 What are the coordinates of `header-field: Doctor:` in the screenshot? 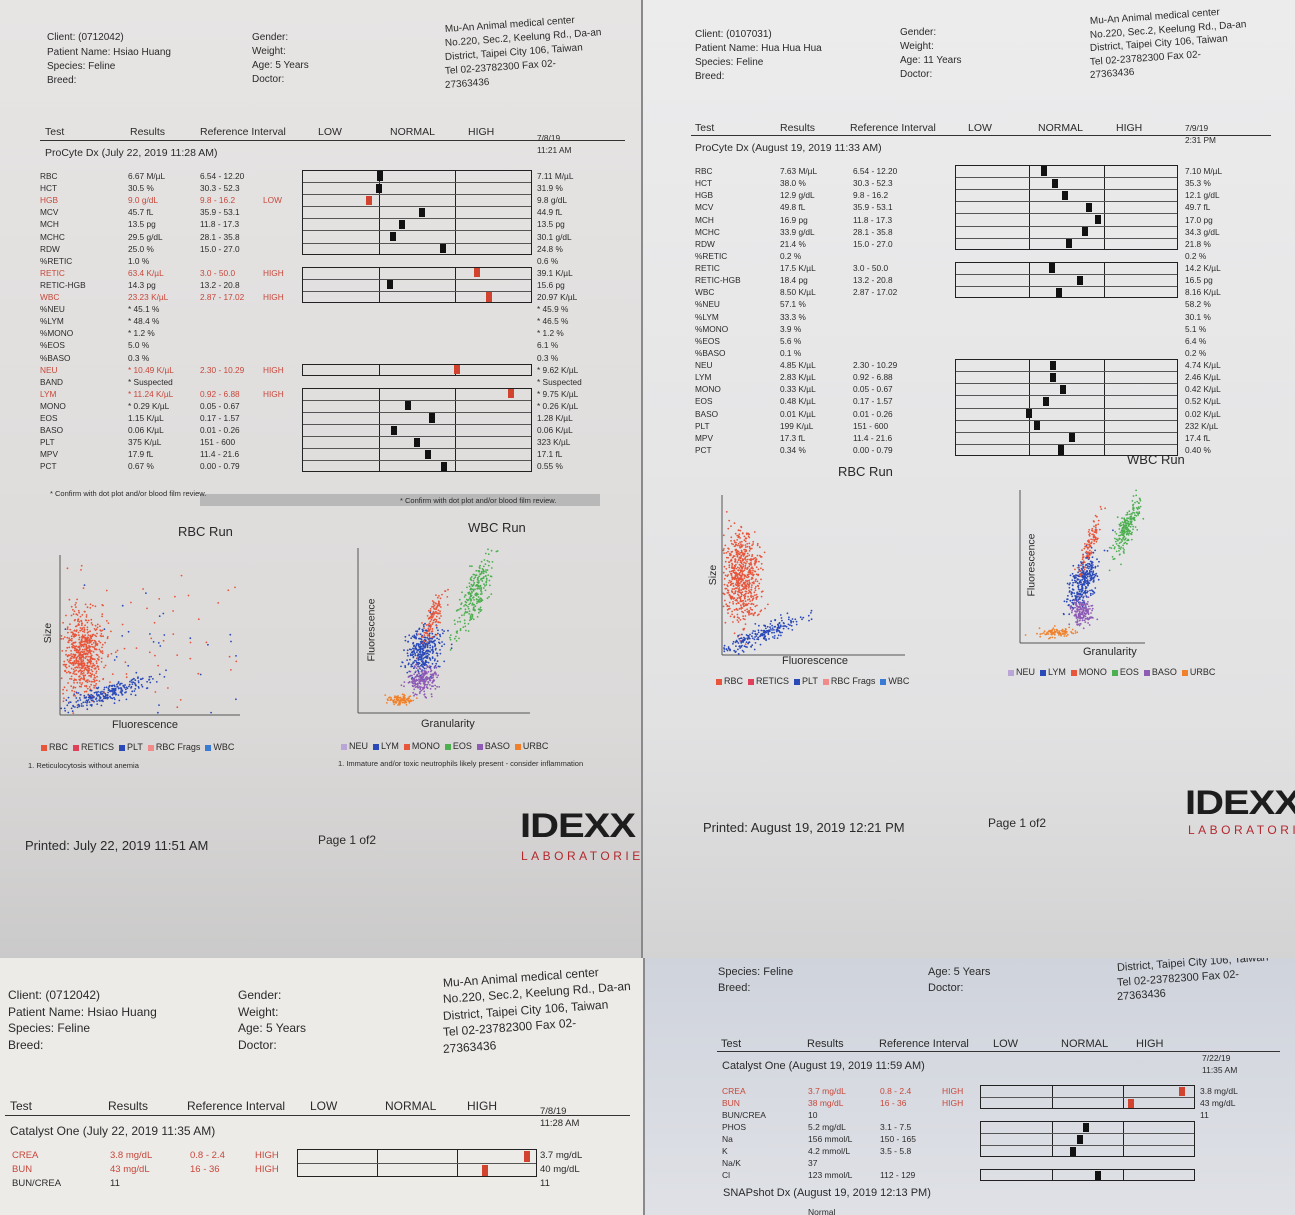 It's located at (257, 1044).